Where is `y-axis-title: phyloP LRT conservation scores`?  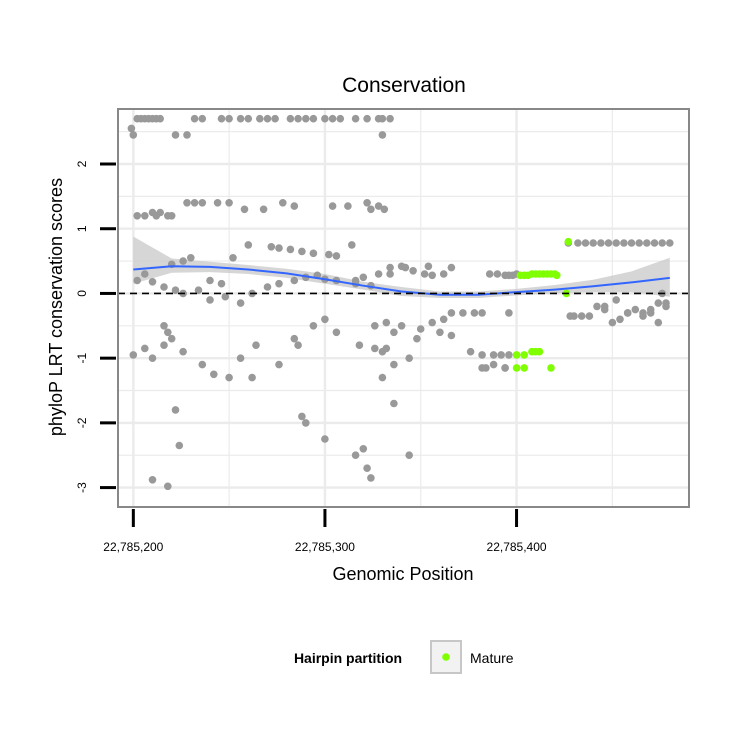 y-axis-title: phyloP LRT conservation scores is located at coordinates (56, 307).